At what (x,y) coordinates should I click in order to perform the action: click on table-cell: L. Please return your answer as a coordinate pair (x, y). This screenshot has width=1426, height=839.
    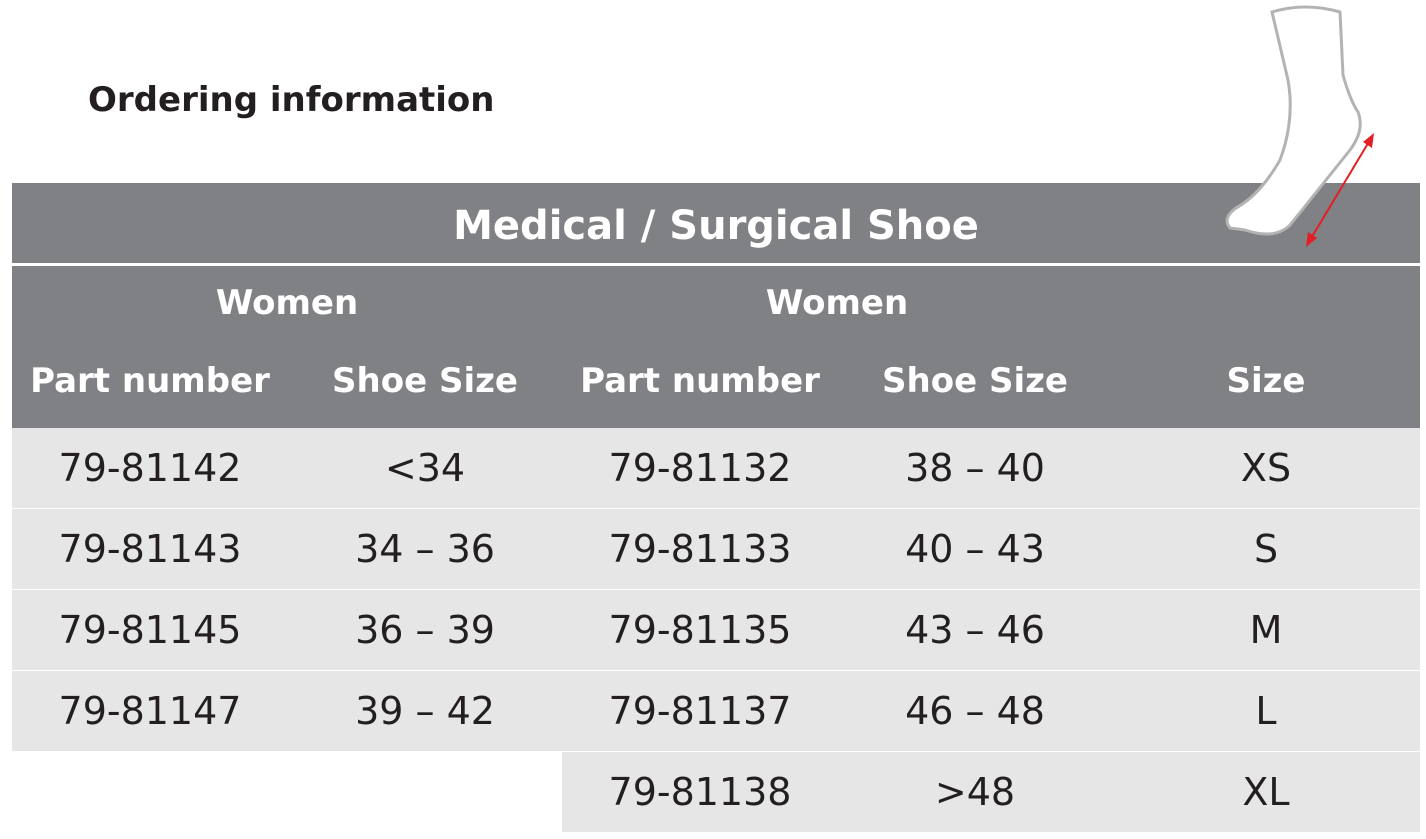
    Looking at the image, I should click on (1266, 711).